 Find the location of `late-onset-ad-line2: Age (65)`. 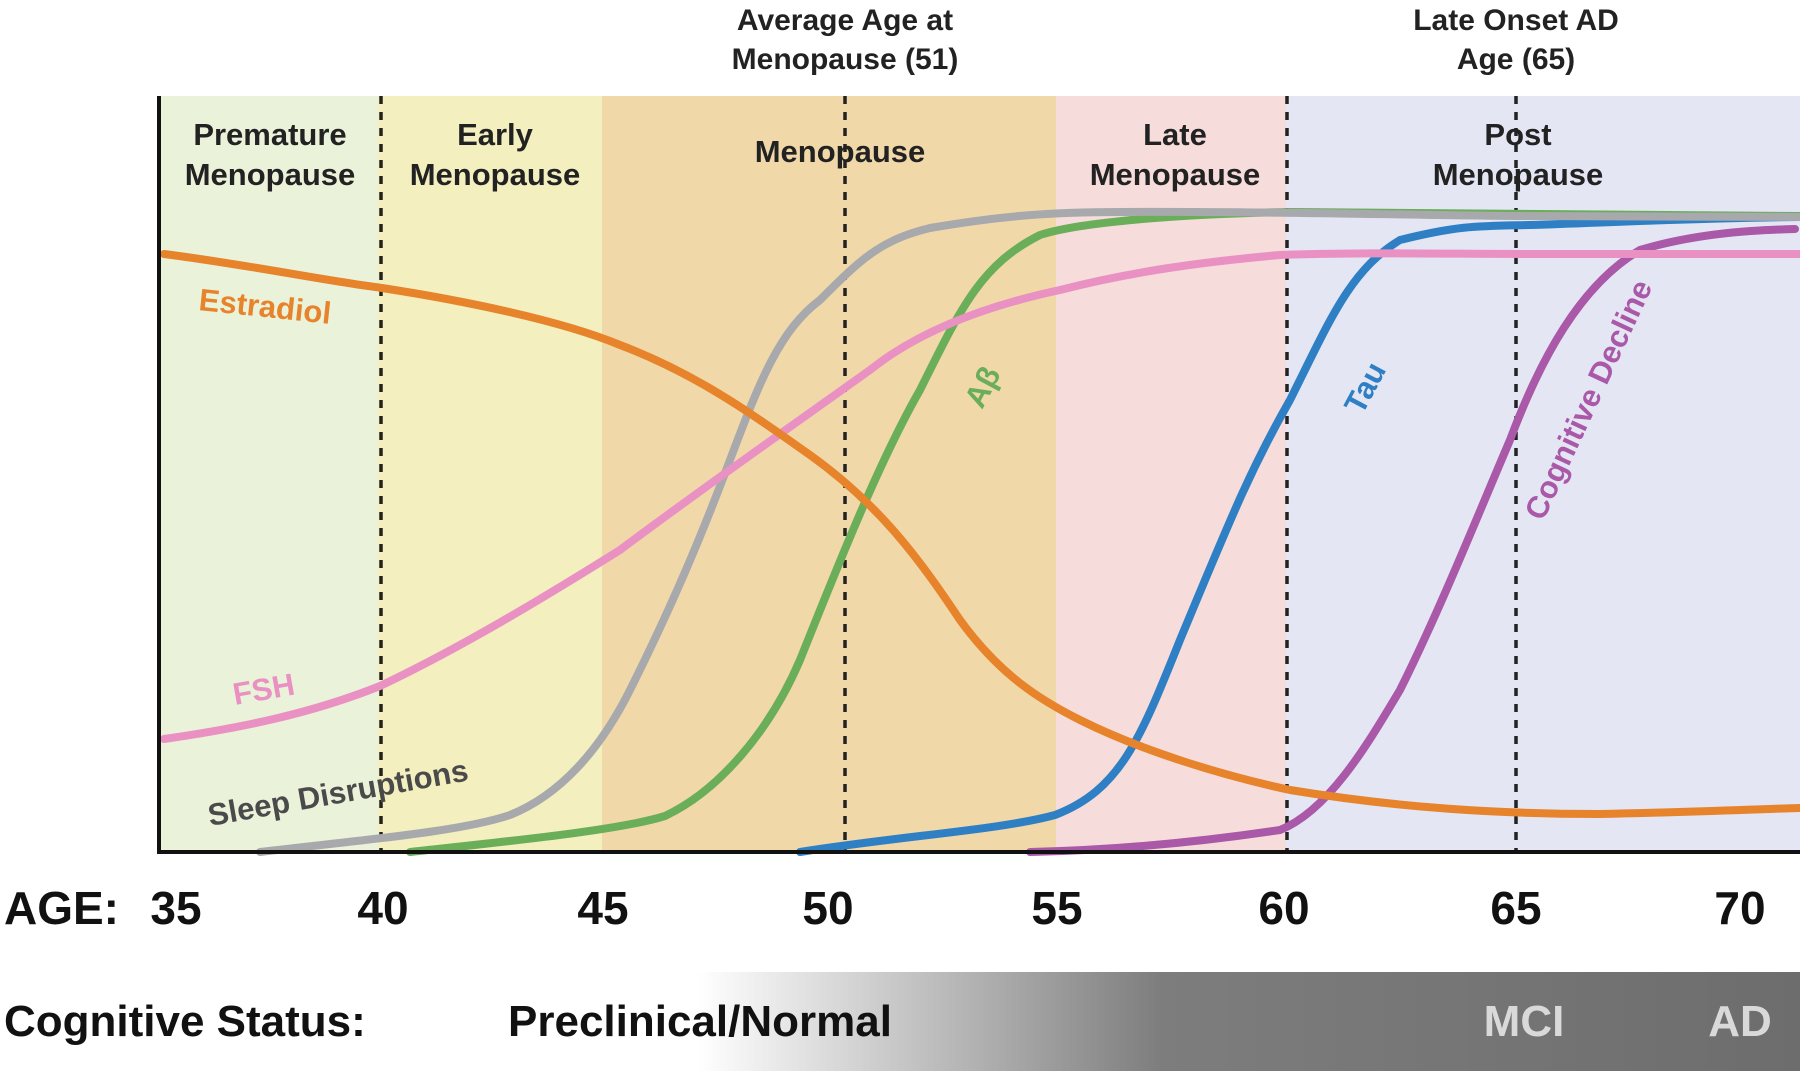

late-onset-ad-line2: Age (65) is located at coordinates (1516, 59).